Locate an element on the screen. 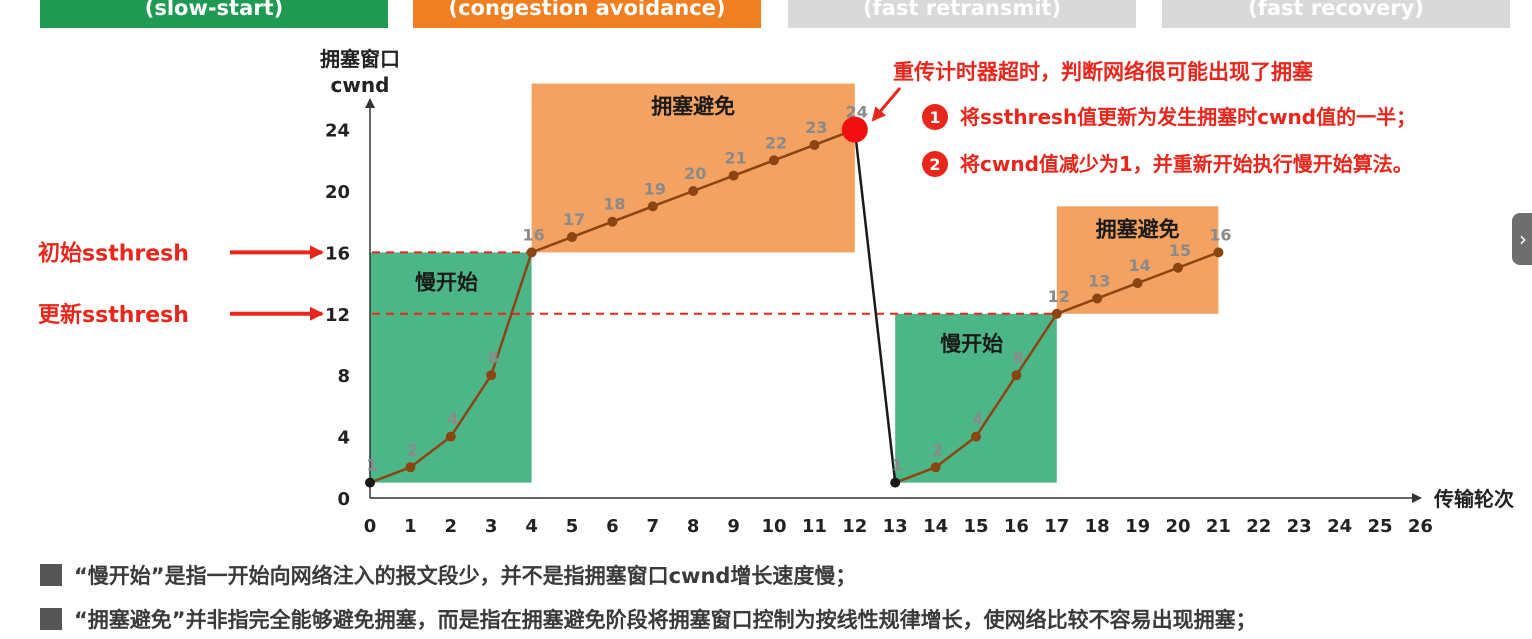 This screenshot has height=639, width=1532. cwnd-value-label: 18 is located at coordinates (614, 204).